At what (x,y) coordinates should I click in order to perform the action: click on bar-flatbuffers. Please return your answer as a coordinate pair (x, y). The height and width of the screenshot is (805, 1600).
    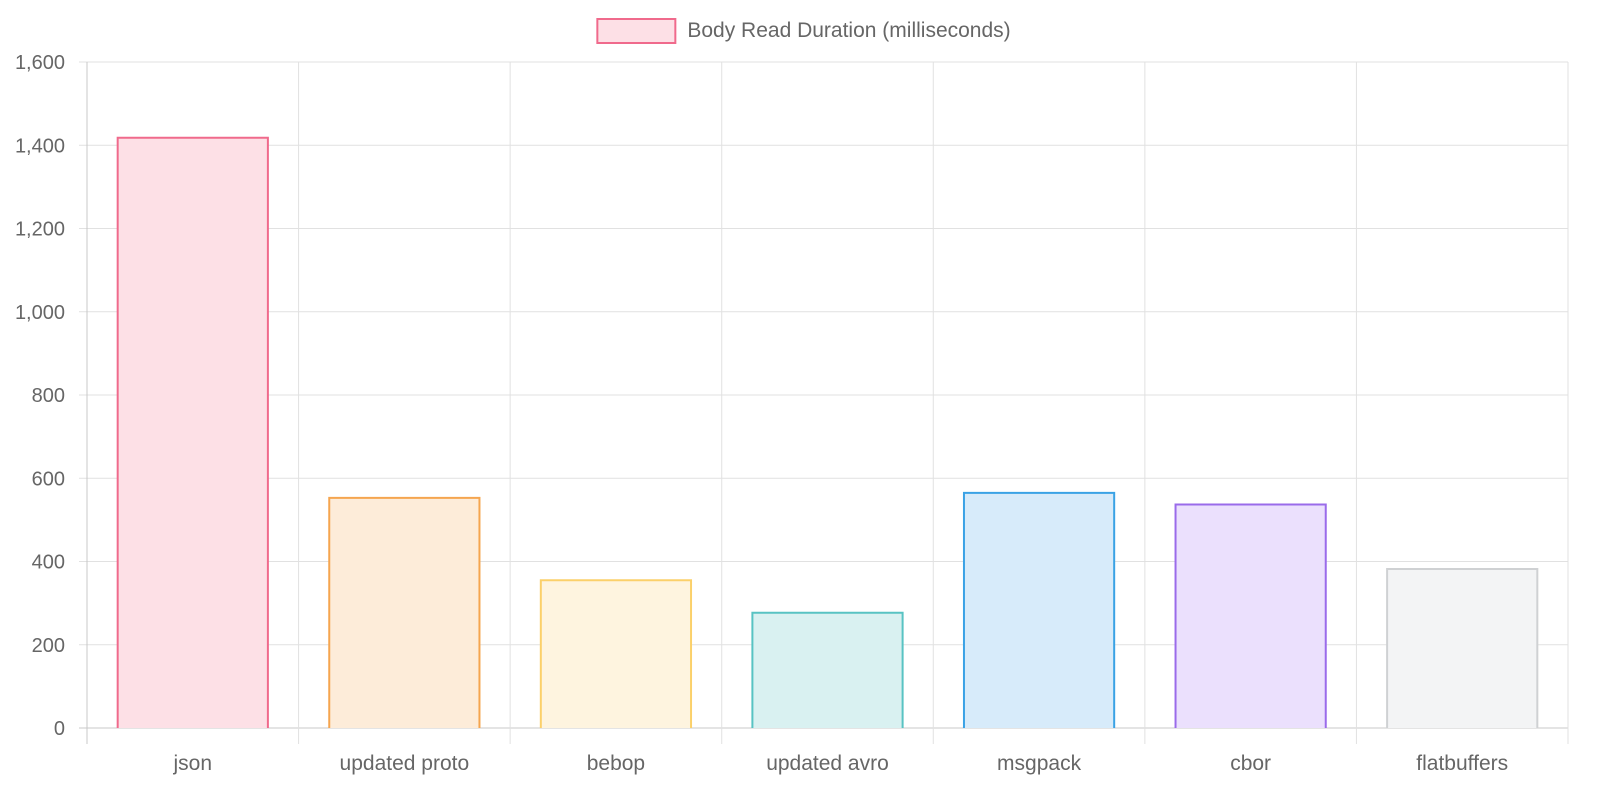
    Looking at the image, I should click on (1462, 648).